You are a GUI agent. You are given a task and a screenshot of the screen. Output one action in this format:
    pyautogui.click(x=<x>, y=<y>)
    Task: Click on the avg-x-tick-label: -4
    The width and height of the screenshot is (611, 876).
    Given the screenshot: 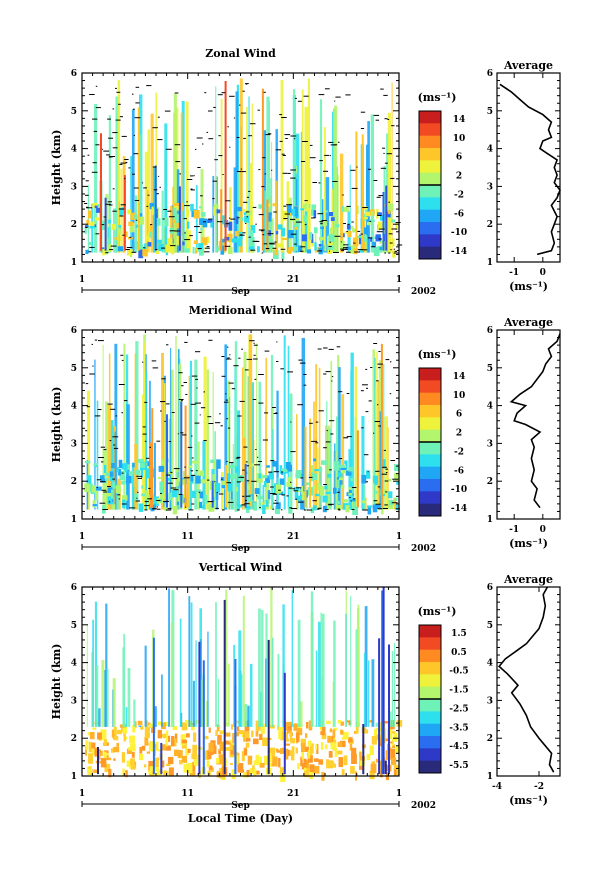 What is the action you would take?
    pyautogui.click(x=497, y=787)
    